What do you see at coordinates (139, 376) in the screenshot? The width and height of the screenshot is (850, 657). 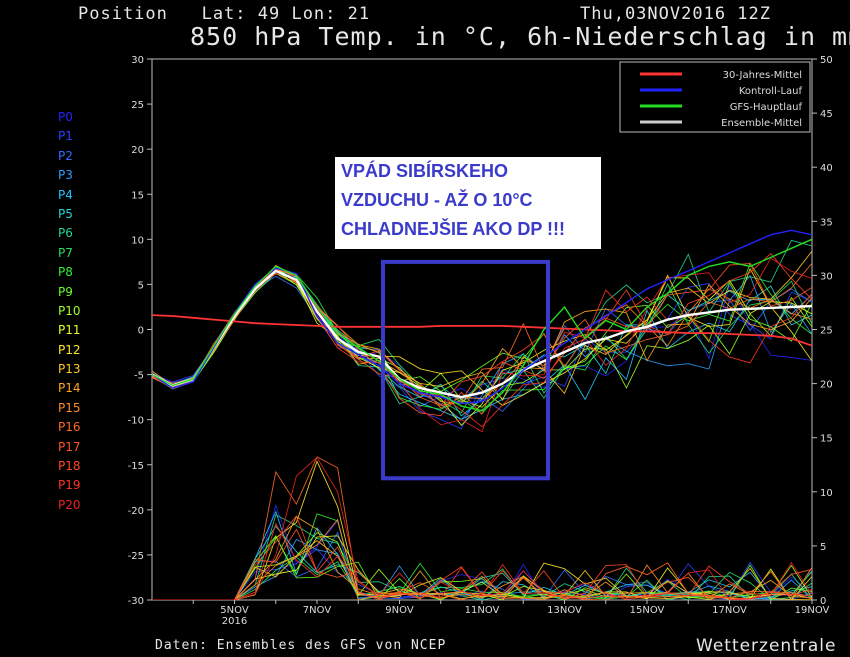 I see `y-left-tick-label: -5` at bounding box center [139, 376].